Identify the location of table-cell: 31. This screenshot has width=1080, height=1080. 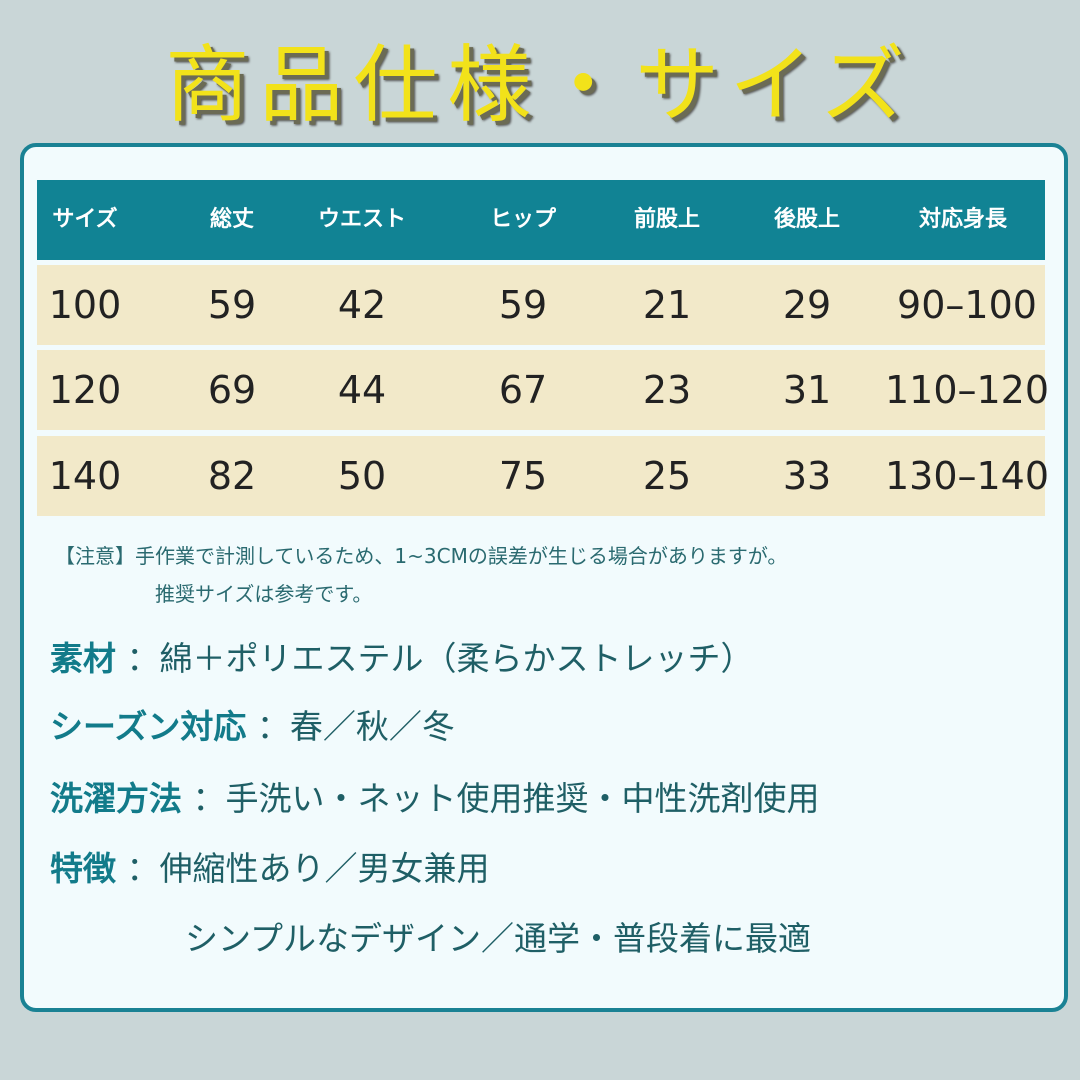
(807, 390).